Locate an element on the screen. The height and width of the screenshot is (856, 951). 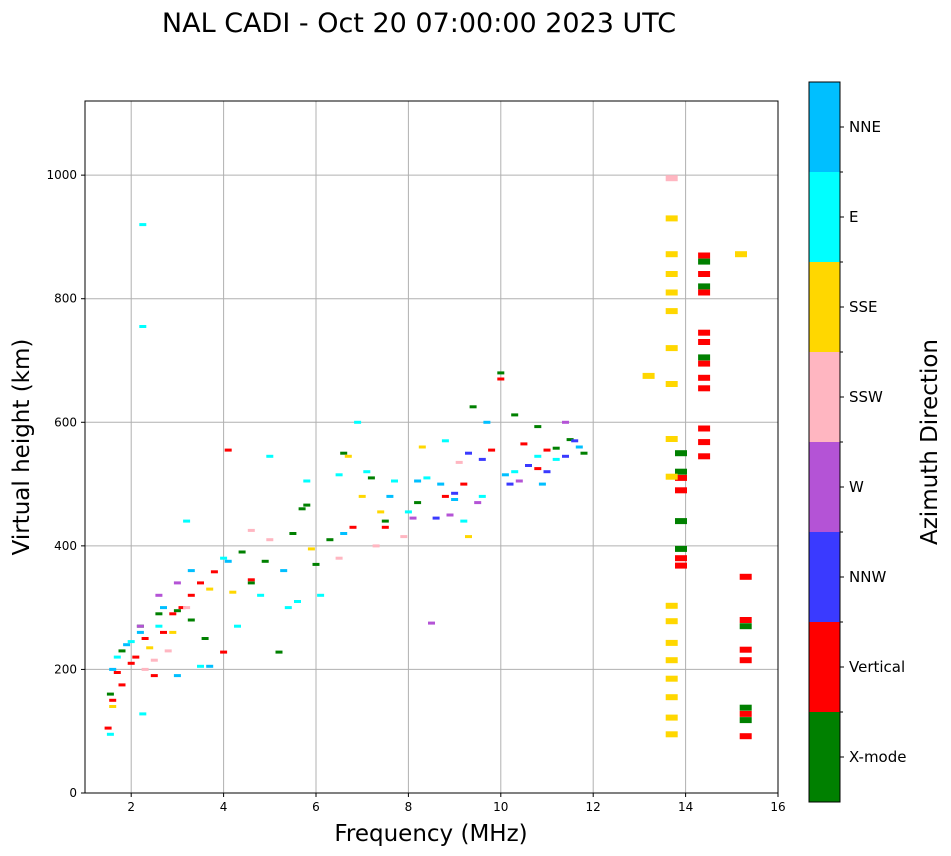
y-tick-label: 800 is located at coordinates (65, 299).